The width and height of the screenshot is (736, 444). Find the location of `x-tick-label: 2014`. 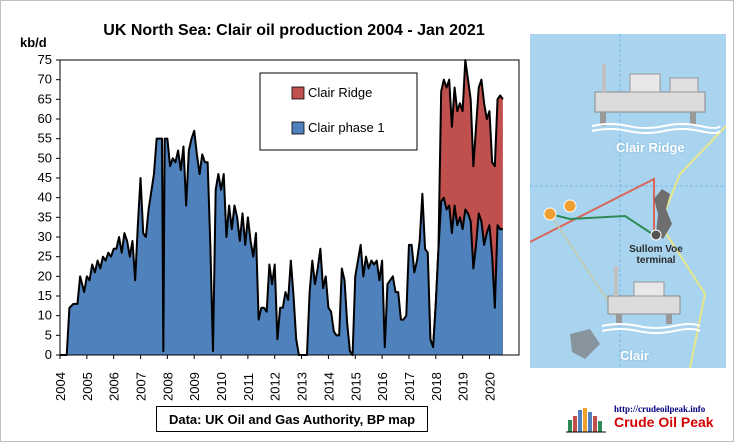

x-tick-label: 2014 is located at coordinates (328, 386).